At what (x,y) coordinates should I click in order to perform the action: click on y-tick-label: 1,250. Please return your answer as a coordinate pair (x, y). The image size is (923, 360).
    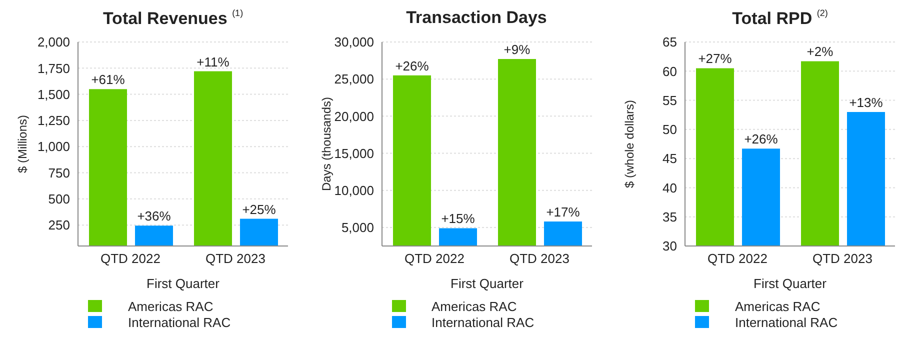
    Looking at the image, I should click on (53, 120).